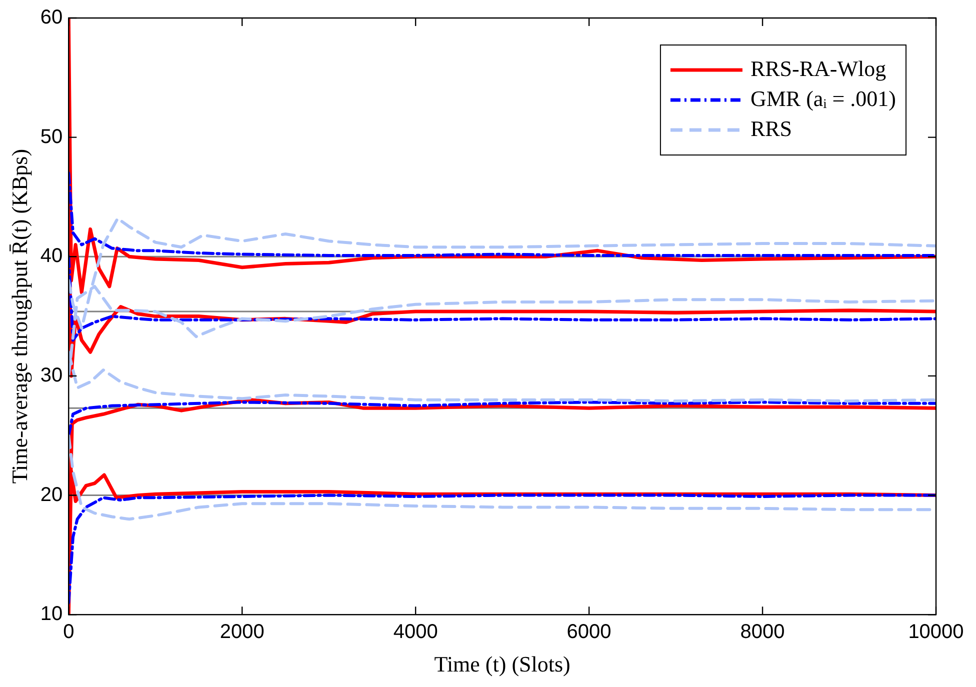  I want to click on y-tick-label: 50, so click(51, 137).